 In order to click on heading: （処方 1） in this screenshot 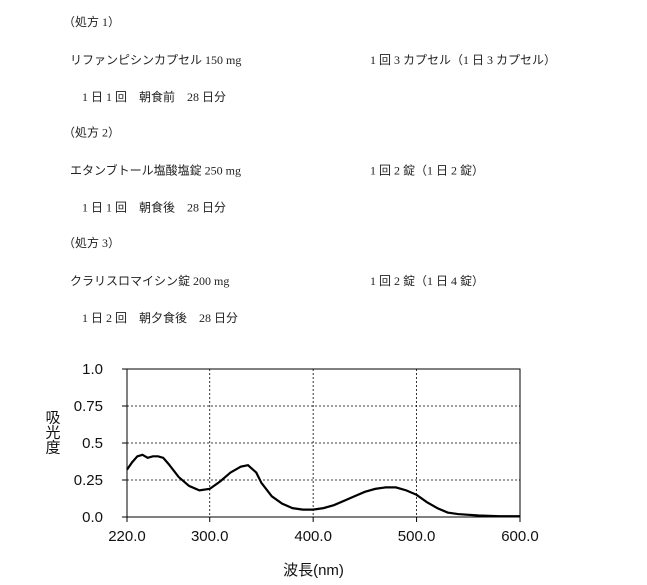, I will do `click(91, 21)`.